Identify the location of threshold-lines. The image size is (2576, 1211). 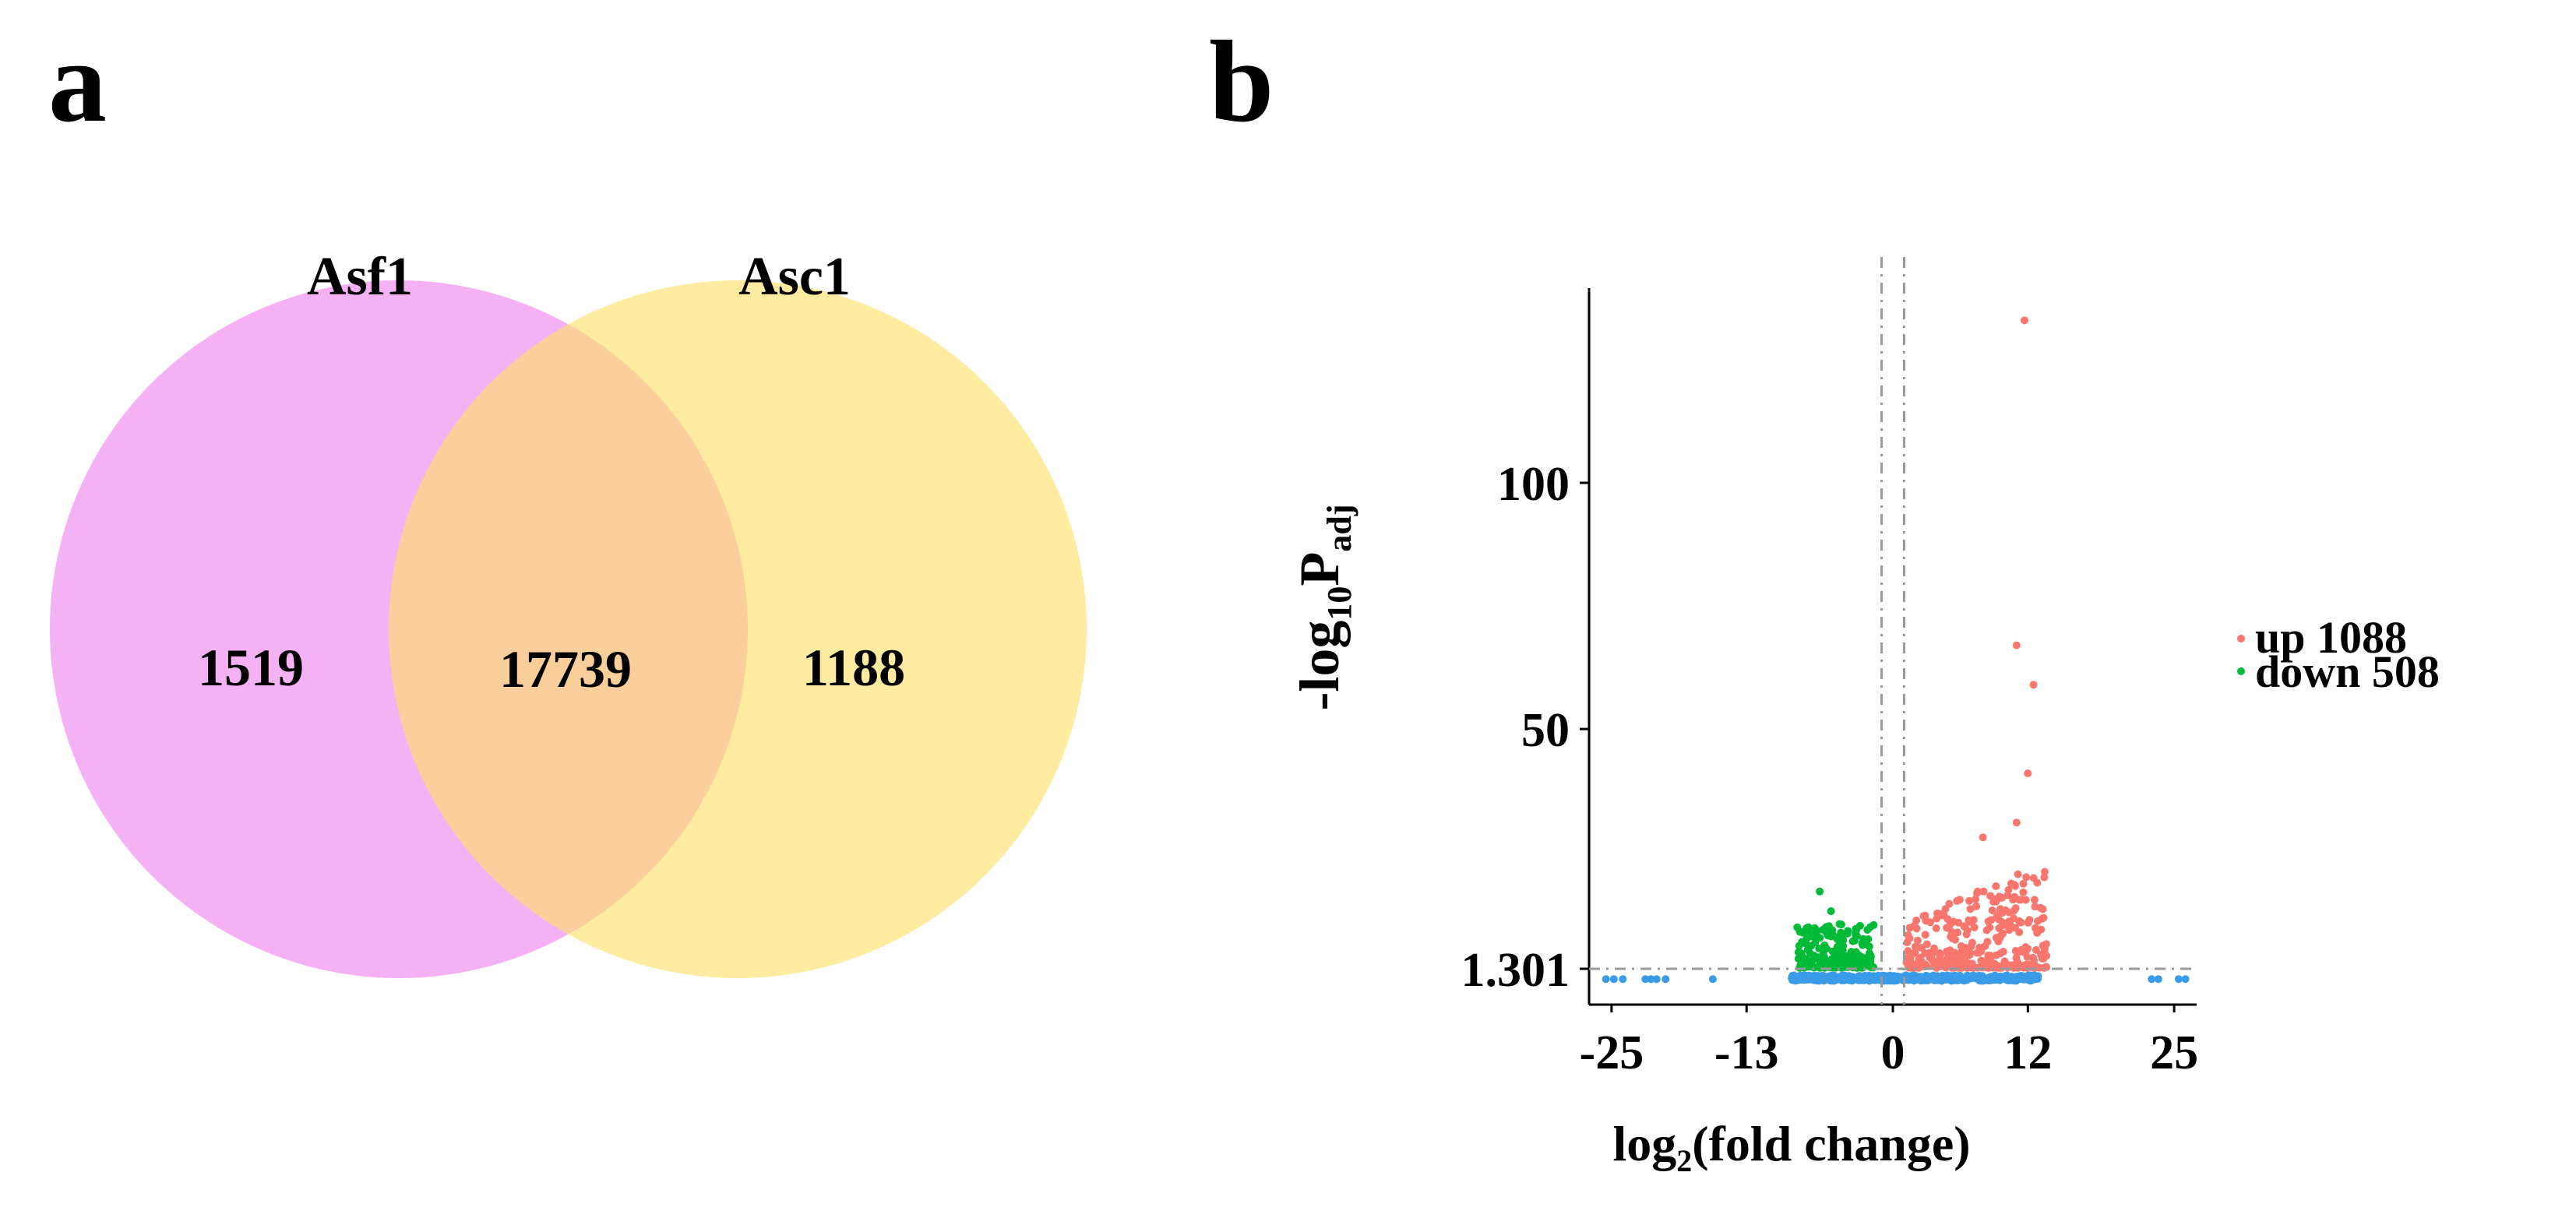
(1893, 631).